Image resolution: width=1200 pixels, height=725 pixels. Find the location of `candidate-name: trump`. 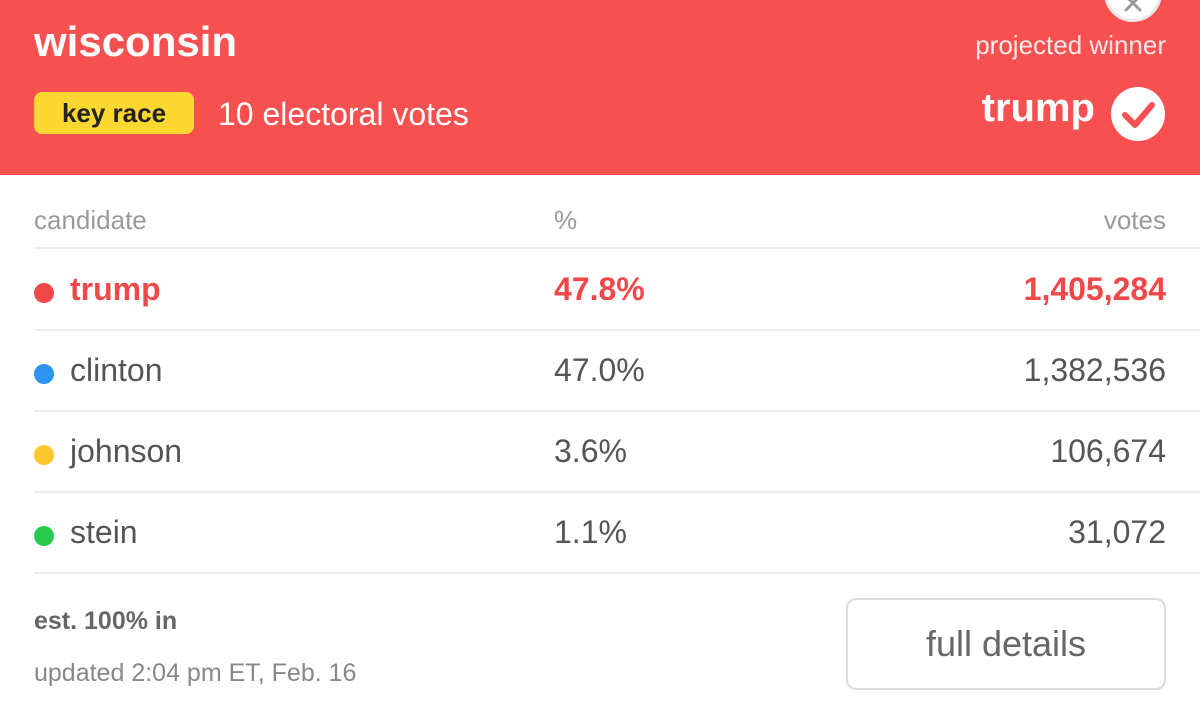

candidate-name: trump is located at coordinates (115, 289).